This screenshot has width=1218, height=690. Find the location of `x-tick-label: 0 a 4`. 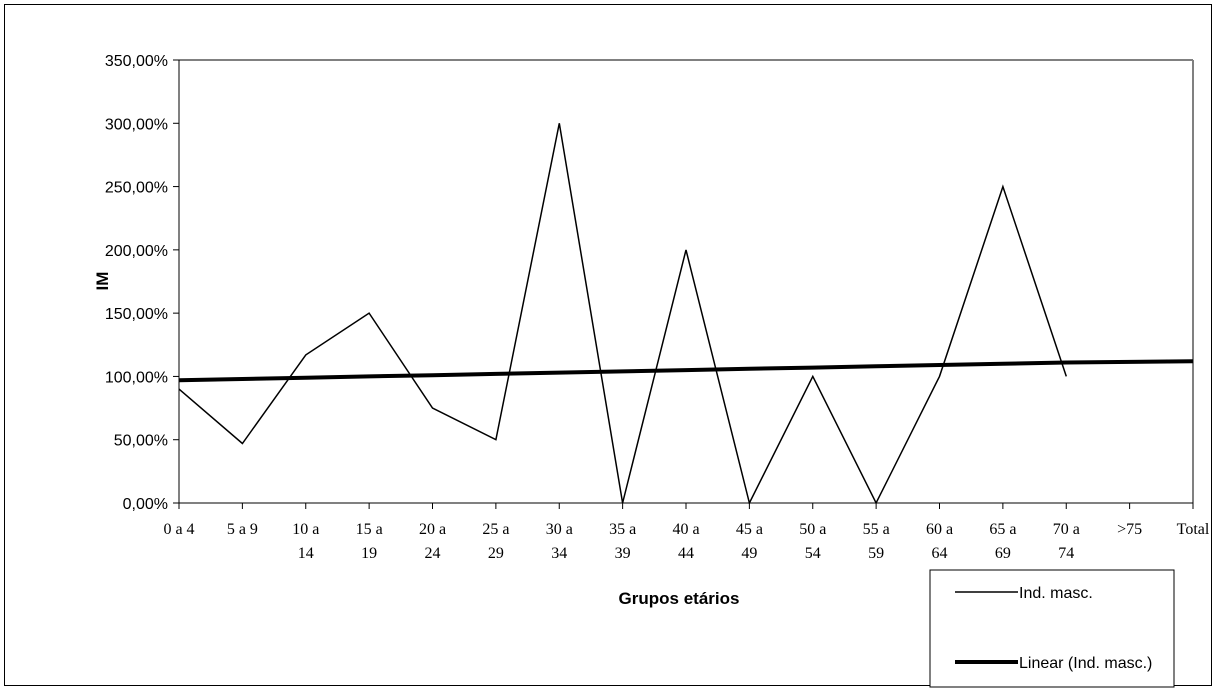

x-tick-label: 0 a 4 is located at coordinates (178, 529).